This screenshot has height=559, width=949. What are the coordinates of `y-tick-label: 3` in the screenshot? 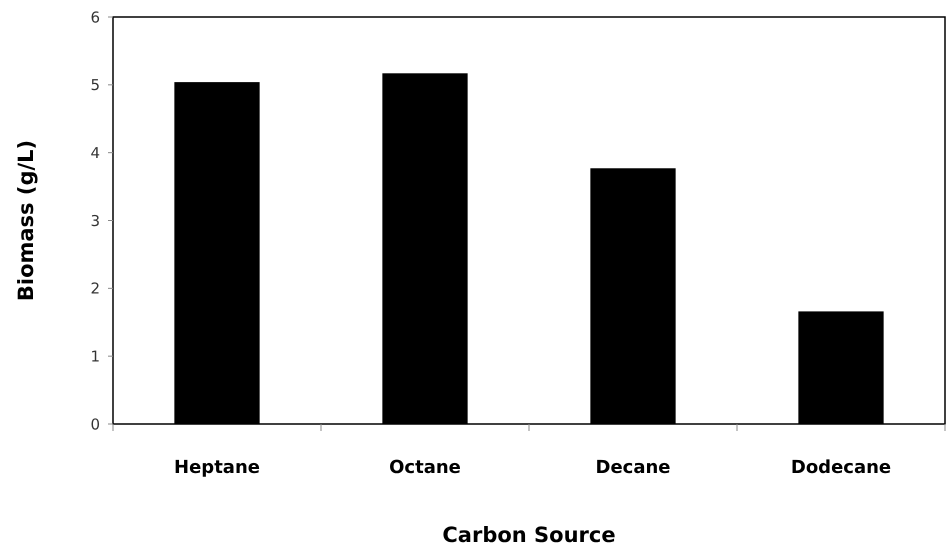 It's located at (95, 221).